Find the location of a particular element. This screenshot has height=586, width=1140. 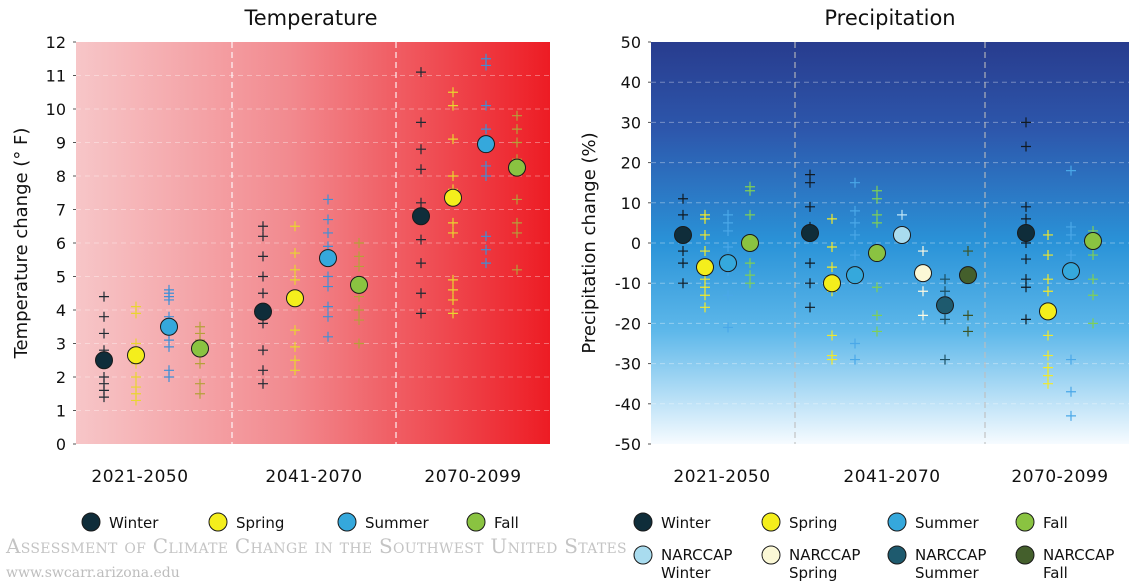

legend-label-fall: Fall is located at coordinates (1055, 523).